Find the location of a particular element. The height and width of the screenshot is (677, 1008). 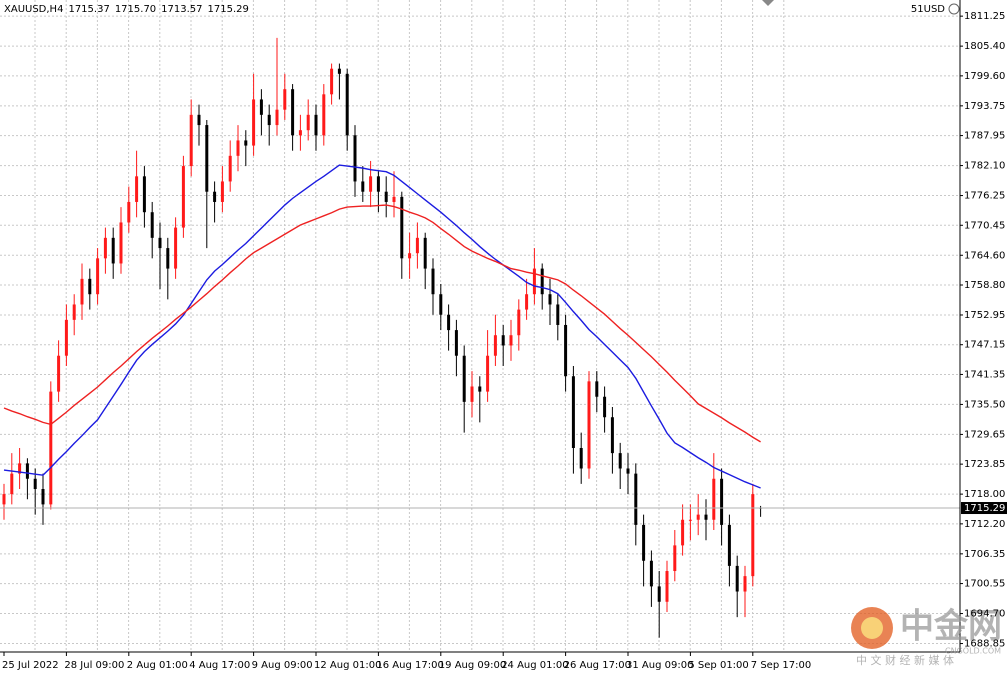

y-tick-label: 1787.95 is located at coordinates (984, 136).